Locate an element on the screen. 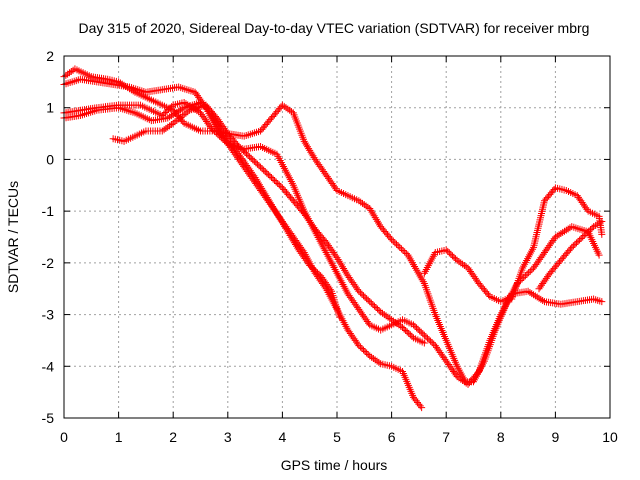  x-tick-label: 2 is located at coordinates (173, 437).